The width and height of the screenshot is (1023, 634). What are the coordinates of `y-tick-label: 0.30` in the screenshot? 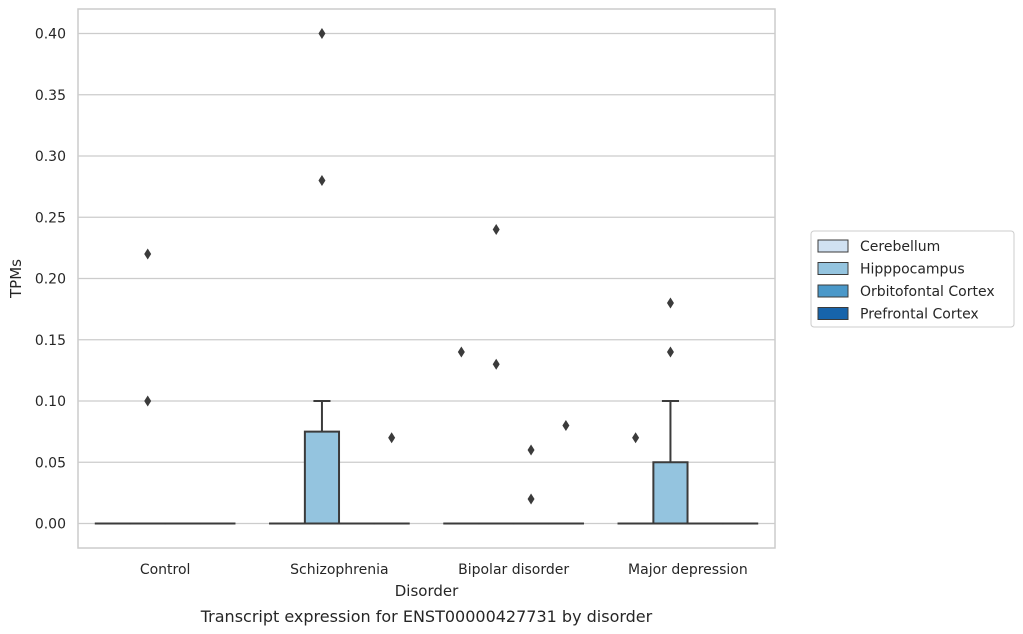 It's located at (50, 157).